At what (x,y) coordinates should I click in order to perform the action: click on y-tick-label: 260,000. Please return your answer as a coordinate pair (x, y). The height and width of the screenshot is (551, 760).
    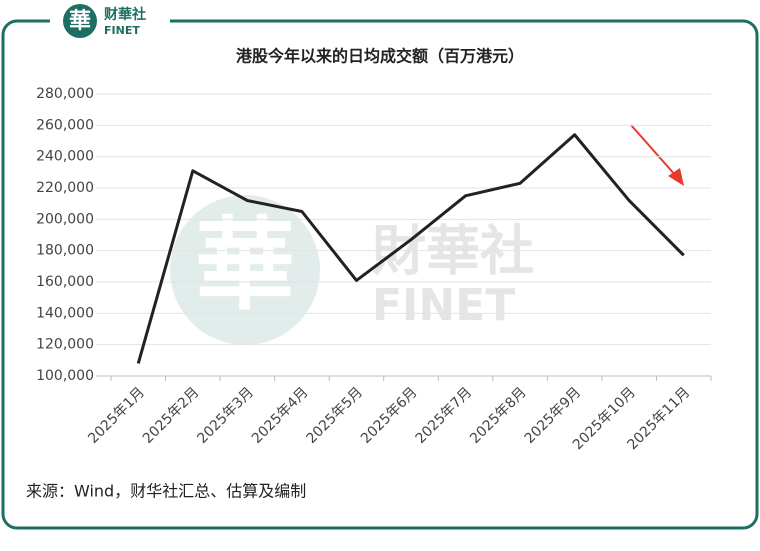
    Looking at the image, I should click on (65, 125).